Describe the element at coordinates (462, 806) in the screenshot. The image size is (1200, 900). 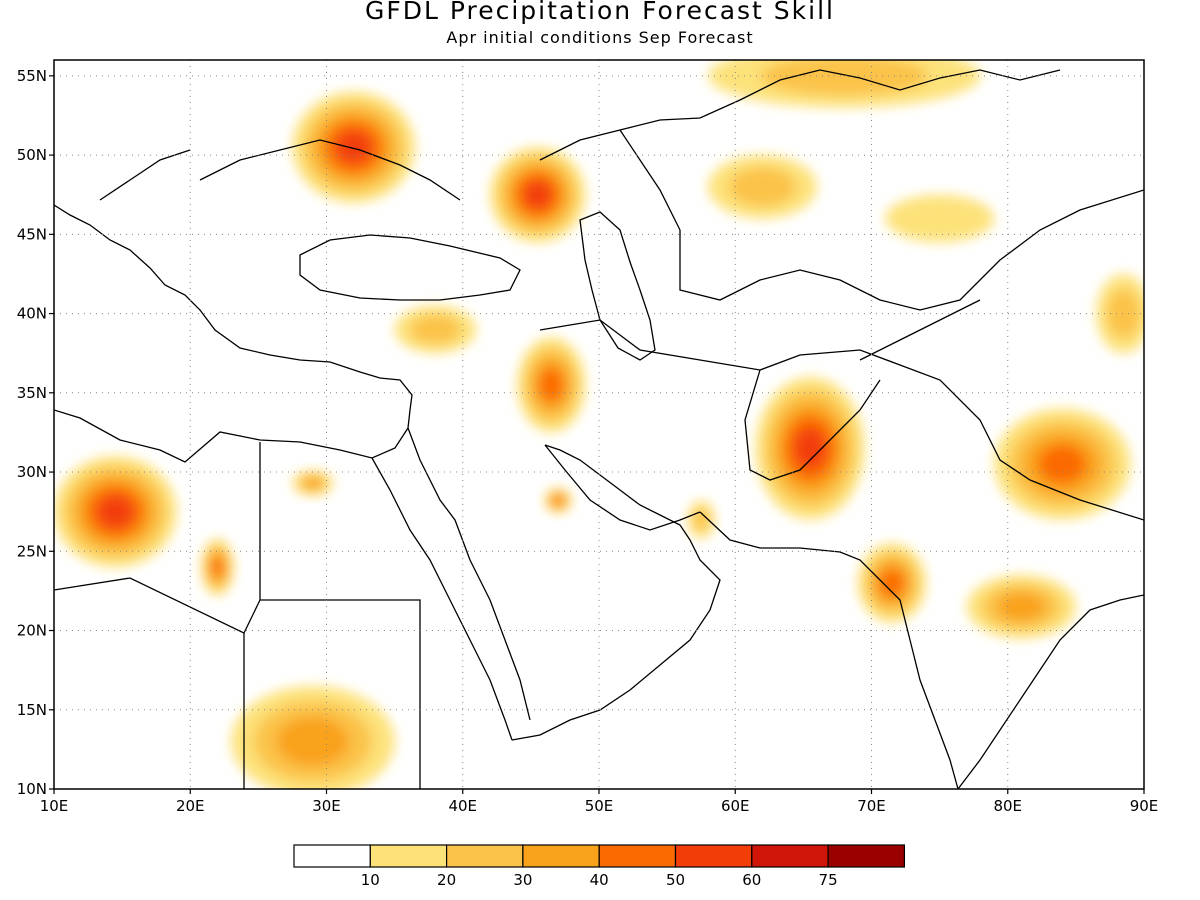
I see `lon-tick-label: 40E` at that location.